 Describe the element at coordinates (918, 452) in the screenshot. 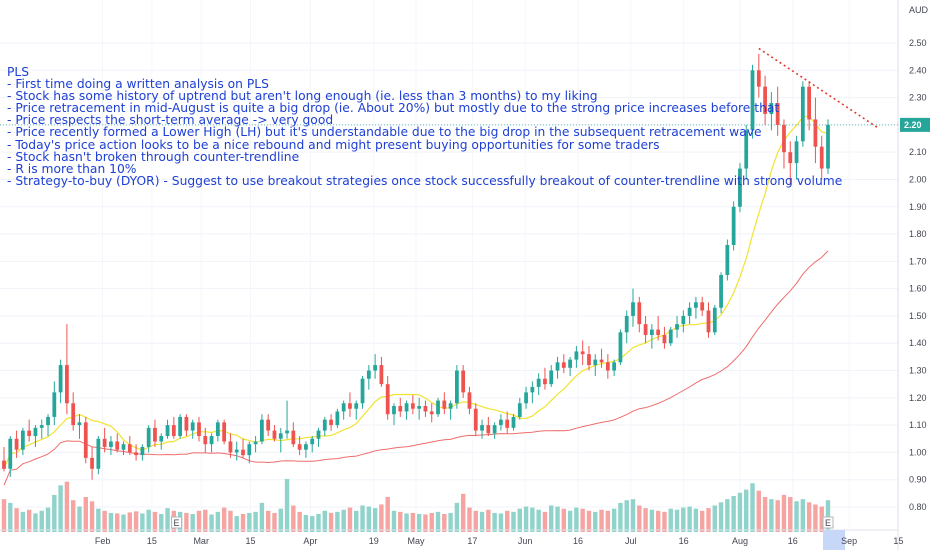

I see `y-tick-label: 1.00` at that location.